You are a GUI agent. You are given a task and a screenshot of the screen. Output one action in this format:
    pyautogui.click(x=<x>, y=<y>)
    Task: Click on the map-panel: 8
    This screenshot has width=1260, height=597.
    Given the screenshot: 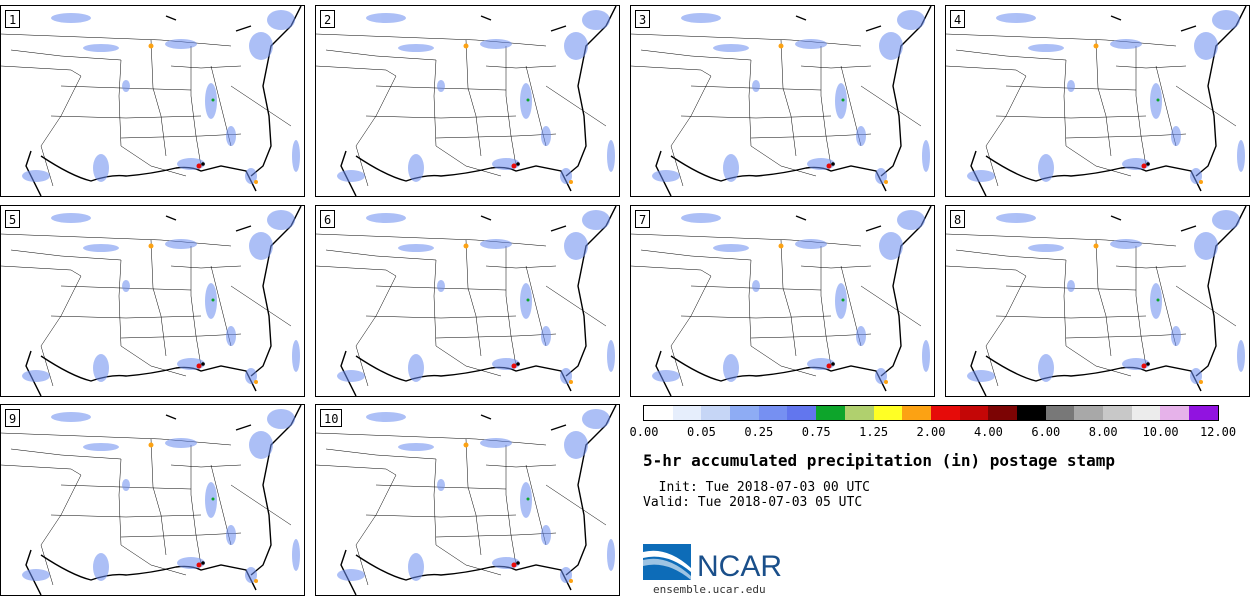 What is the action you would take?
    pyautogui.click(x=1097, y=301)
    